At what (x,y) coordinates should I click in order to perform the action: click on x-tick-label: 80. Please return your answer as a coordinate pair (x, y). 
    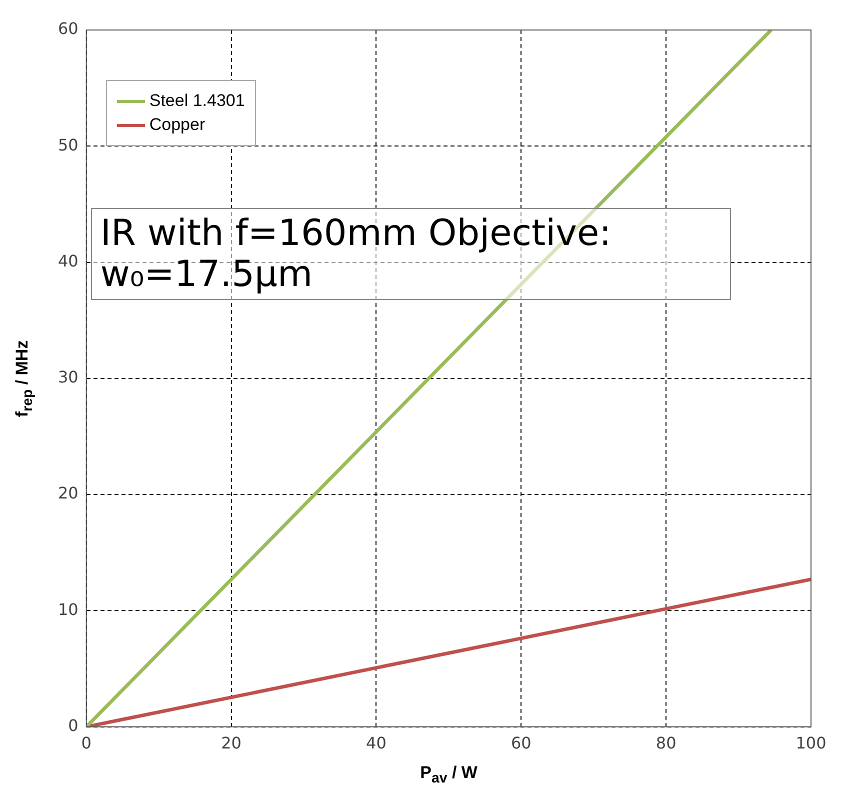
    Looking at the image, I should click on (666, 743).